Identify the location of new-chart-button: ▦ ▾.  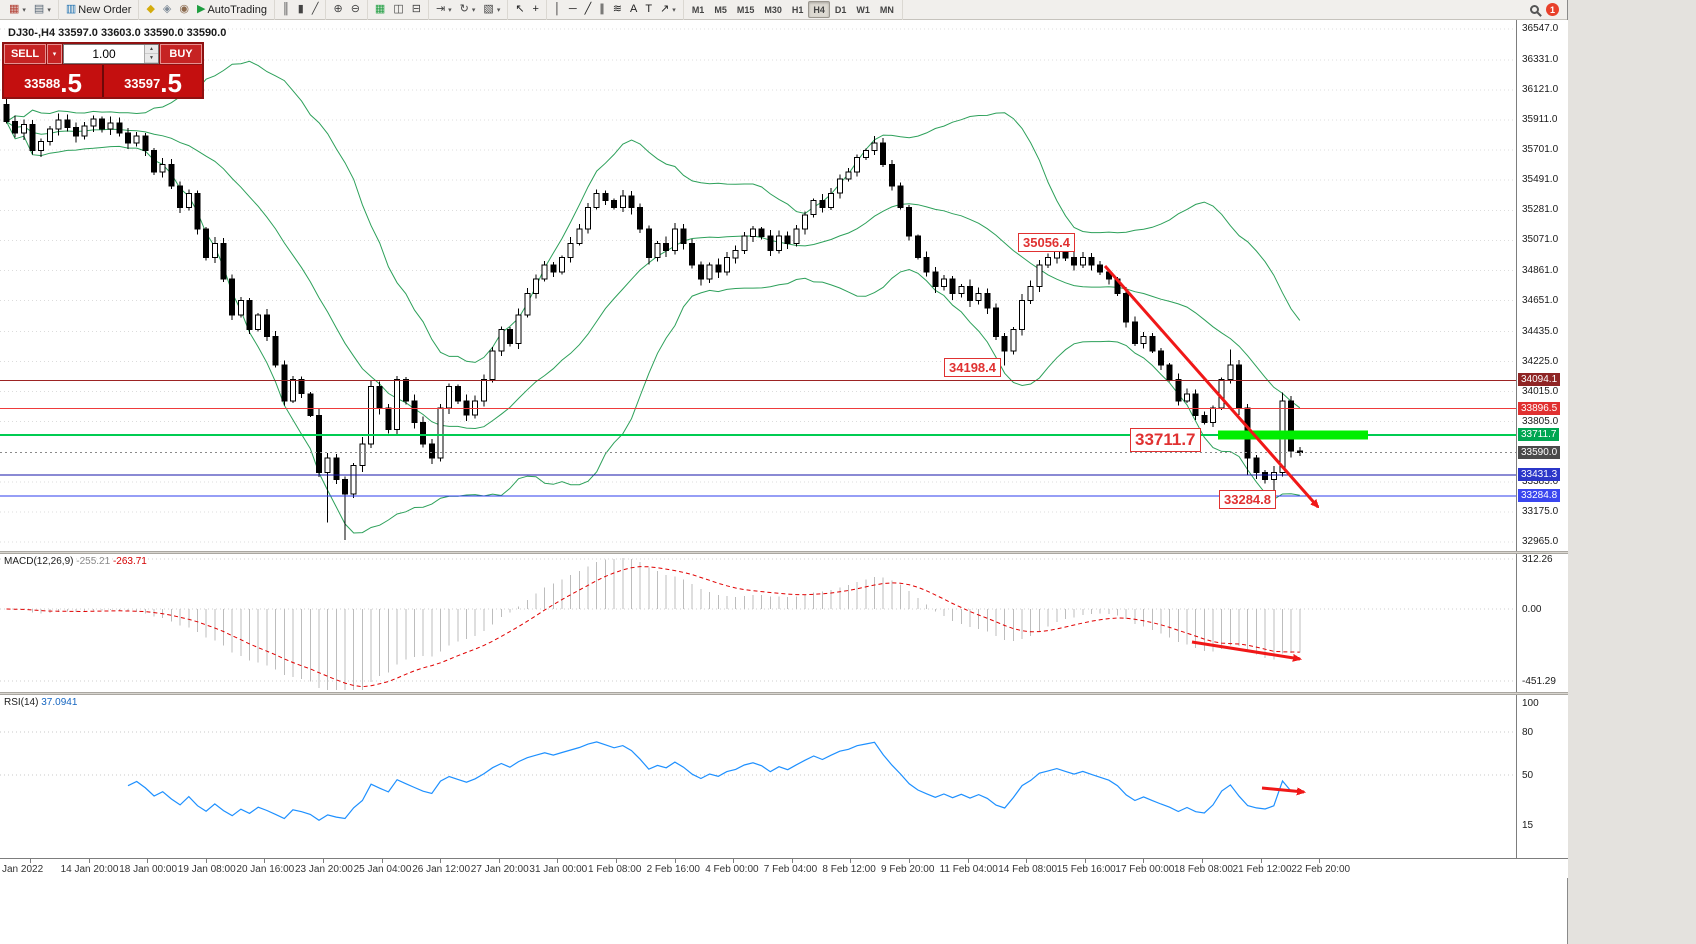
(17, 9).